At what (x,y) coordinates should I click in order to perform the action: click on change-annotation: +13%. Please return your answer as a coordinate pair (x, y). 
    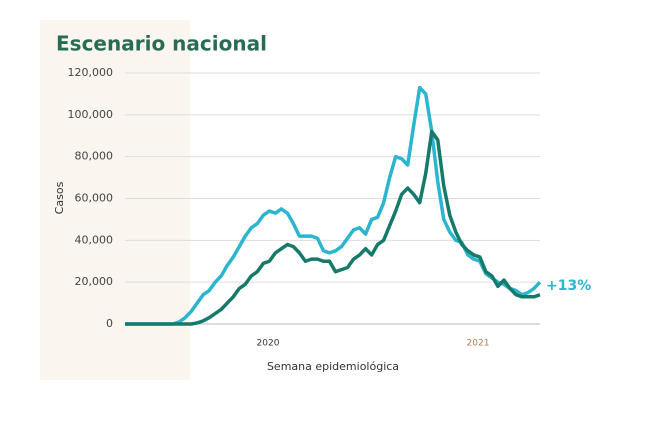
    Looking at the image, I should click on (568, 286).